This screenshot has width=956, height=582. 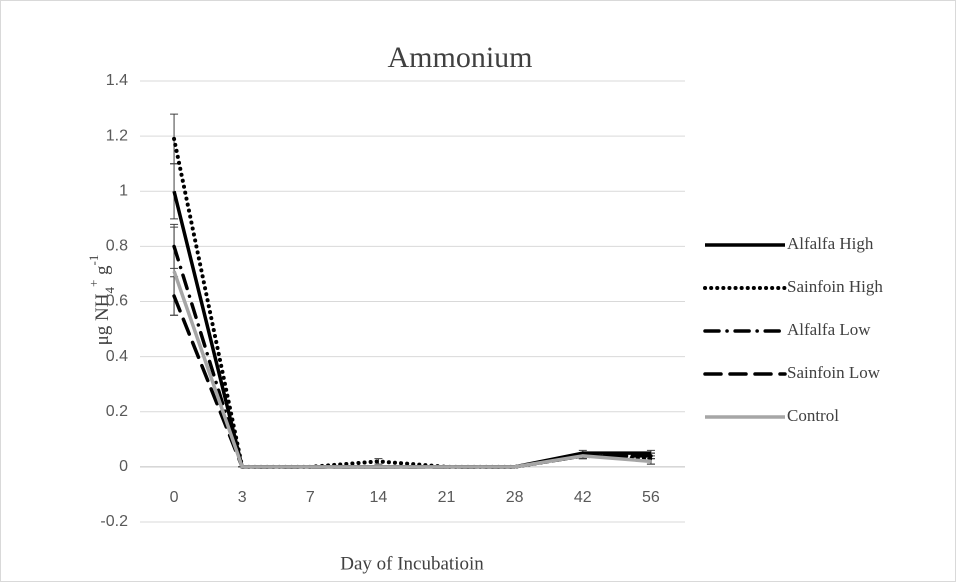 I want to click on y-tick-label: 0.4, so click(x=117, y=356).